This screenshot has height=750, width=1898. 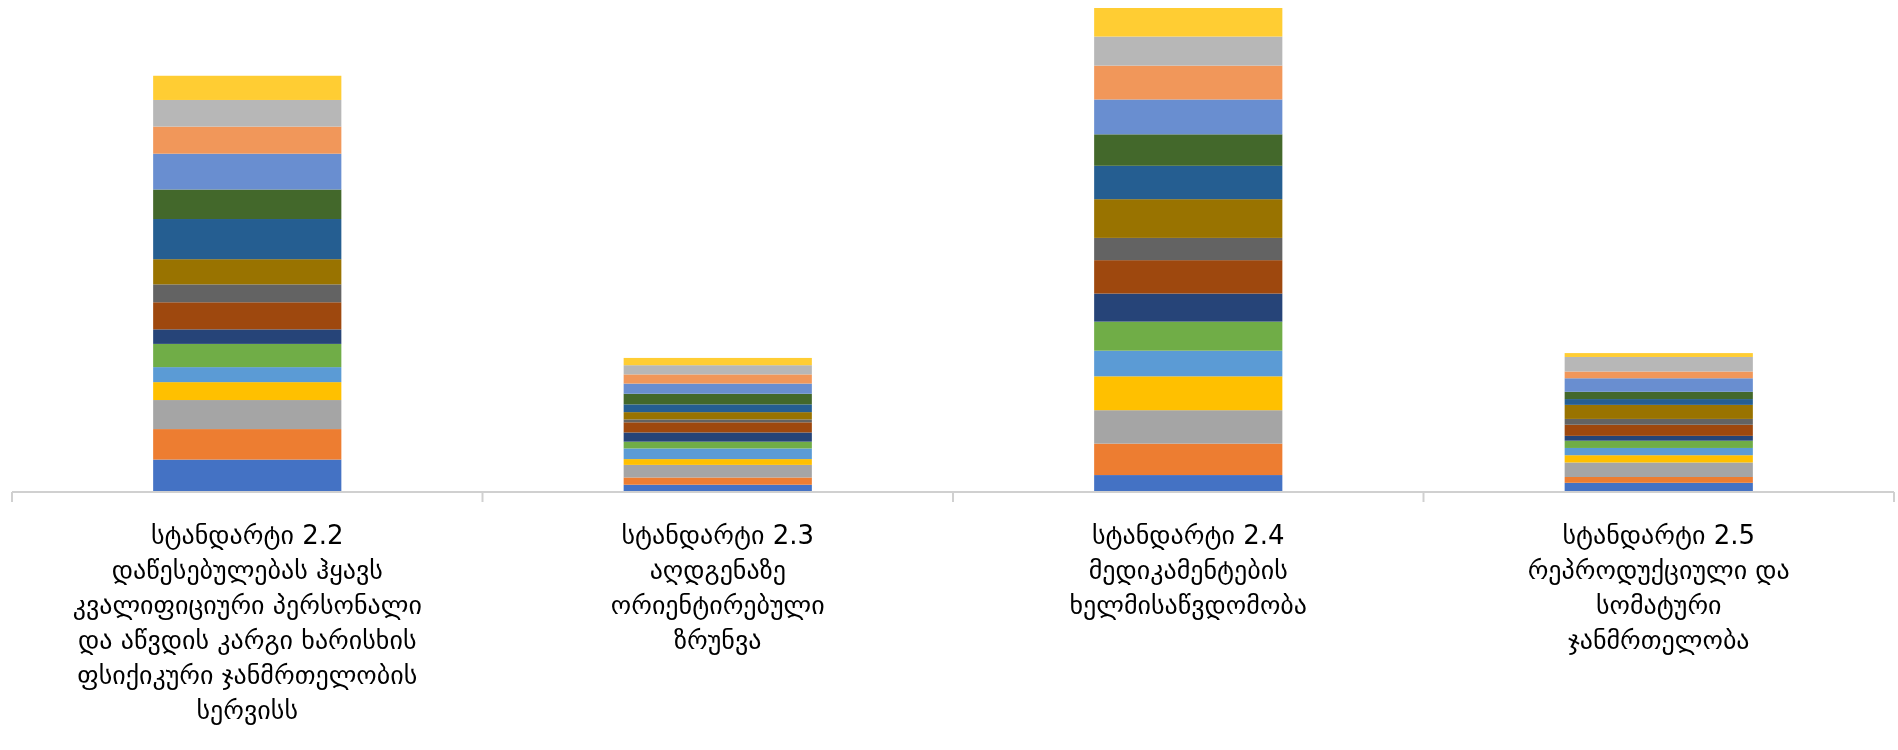 What do you see at coordinates (1188, 570) in the screenshot?
I see `x-tick-label: სტანდარტი 2.4 მედიკამენტების ხელმისაწვდომობა` at bounding box center [1188, 570].